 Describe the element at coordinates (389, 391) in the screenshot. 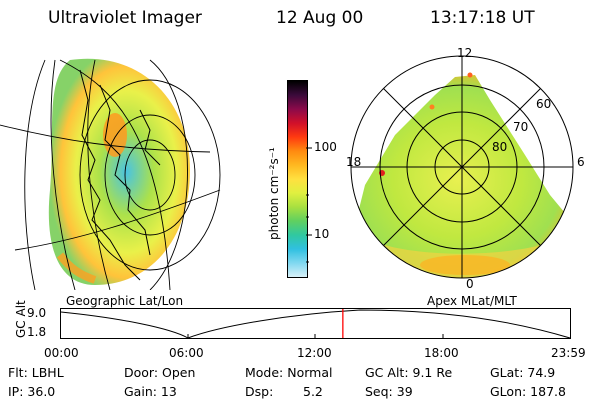

I see `seq-info: Seq: 39` at that location.